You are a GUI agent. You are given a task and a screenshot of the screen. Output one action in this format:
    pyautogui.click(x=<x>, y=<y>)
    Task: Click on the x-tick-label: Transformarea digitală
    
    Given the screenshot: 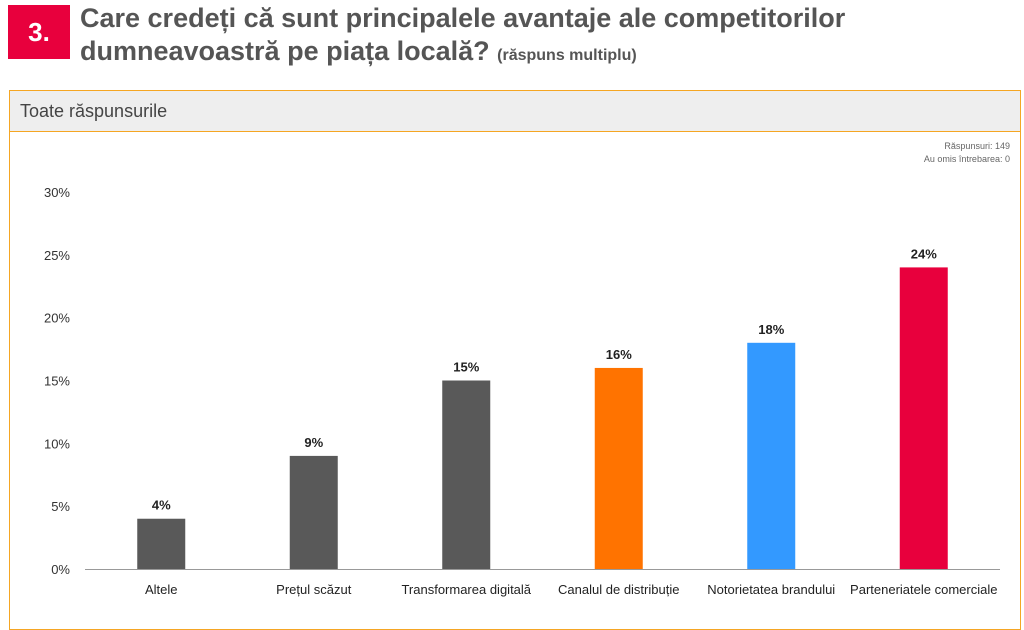 What is the action you would take?
    pyautogui.click(x=466, y=589)
    